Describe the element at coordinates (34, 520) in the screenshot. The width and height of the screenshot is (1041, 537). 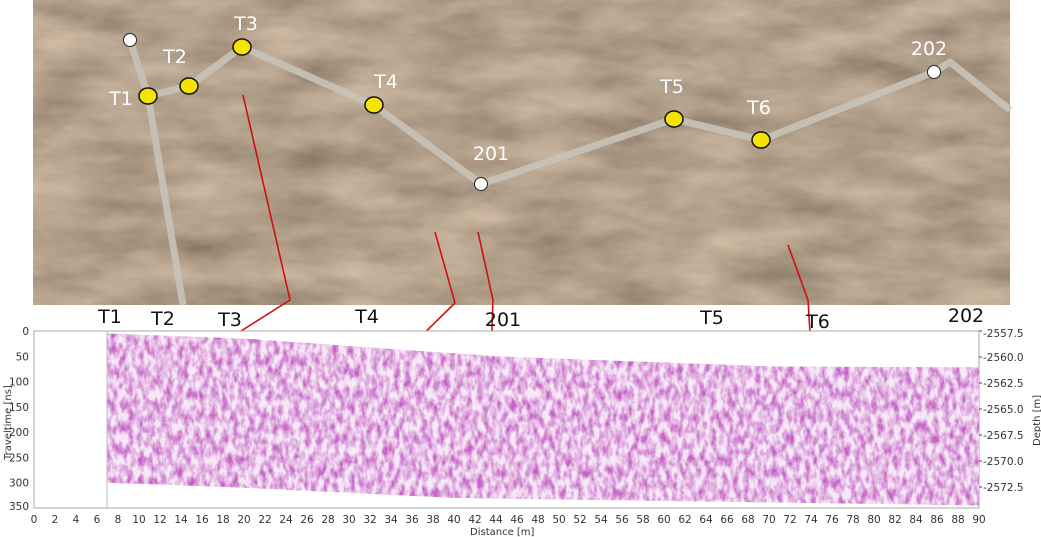
I see `x-tick-label: 0` at that location.